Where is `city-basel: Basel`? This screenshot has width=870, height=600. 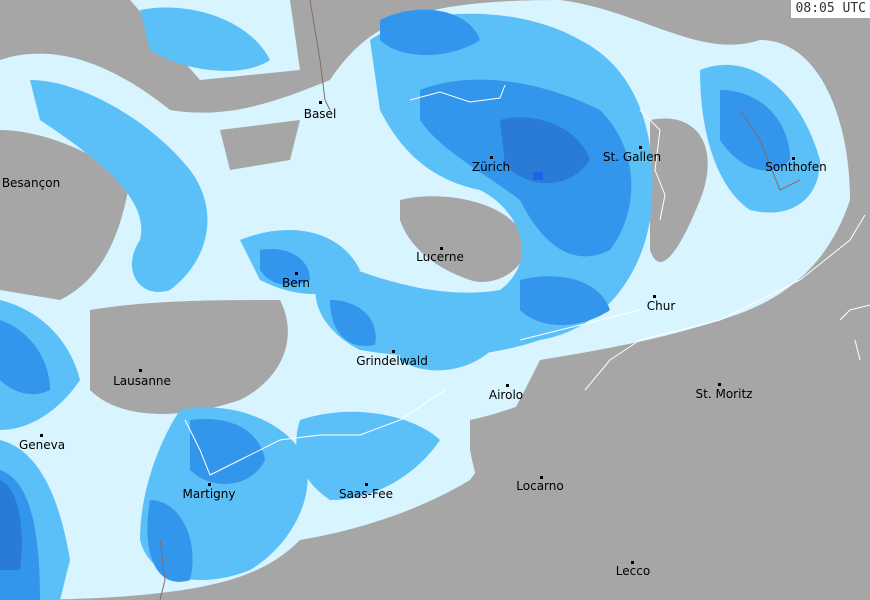 city-basel: Basel is located at coordinates (320, 114).